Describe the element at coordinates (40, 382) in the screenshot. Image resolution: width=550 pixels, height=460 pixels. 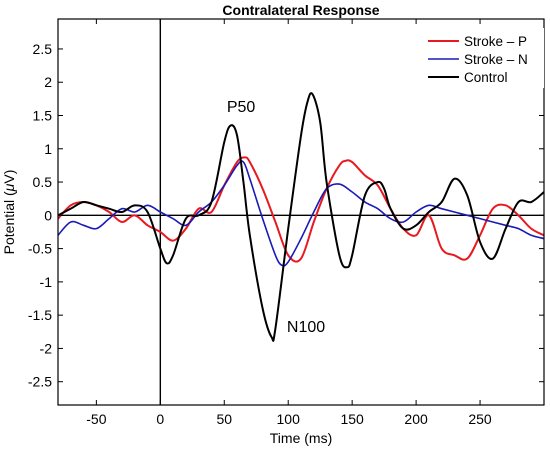
I see `y-tick-label: -2.5` at that location.